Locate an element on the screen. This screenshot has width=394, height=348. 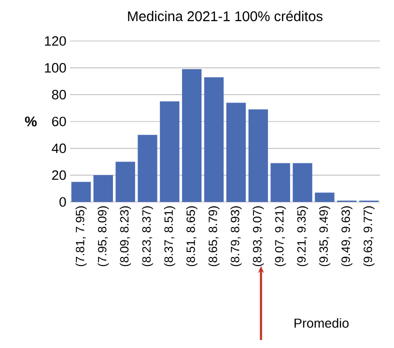
y-tick-label: 20 is located at coordinates (59, 175).